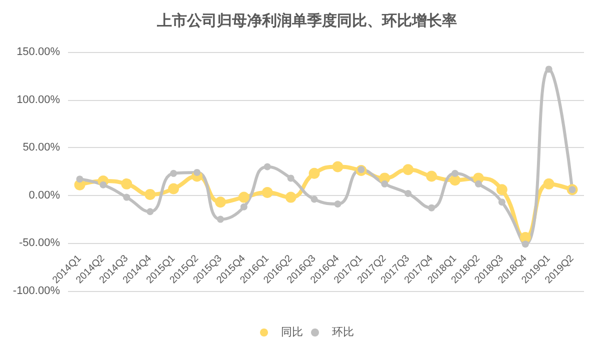  Describe the element at coordinates (39, 243) in the screenshot. I see `y-tick-label: -50.00%` at that location.